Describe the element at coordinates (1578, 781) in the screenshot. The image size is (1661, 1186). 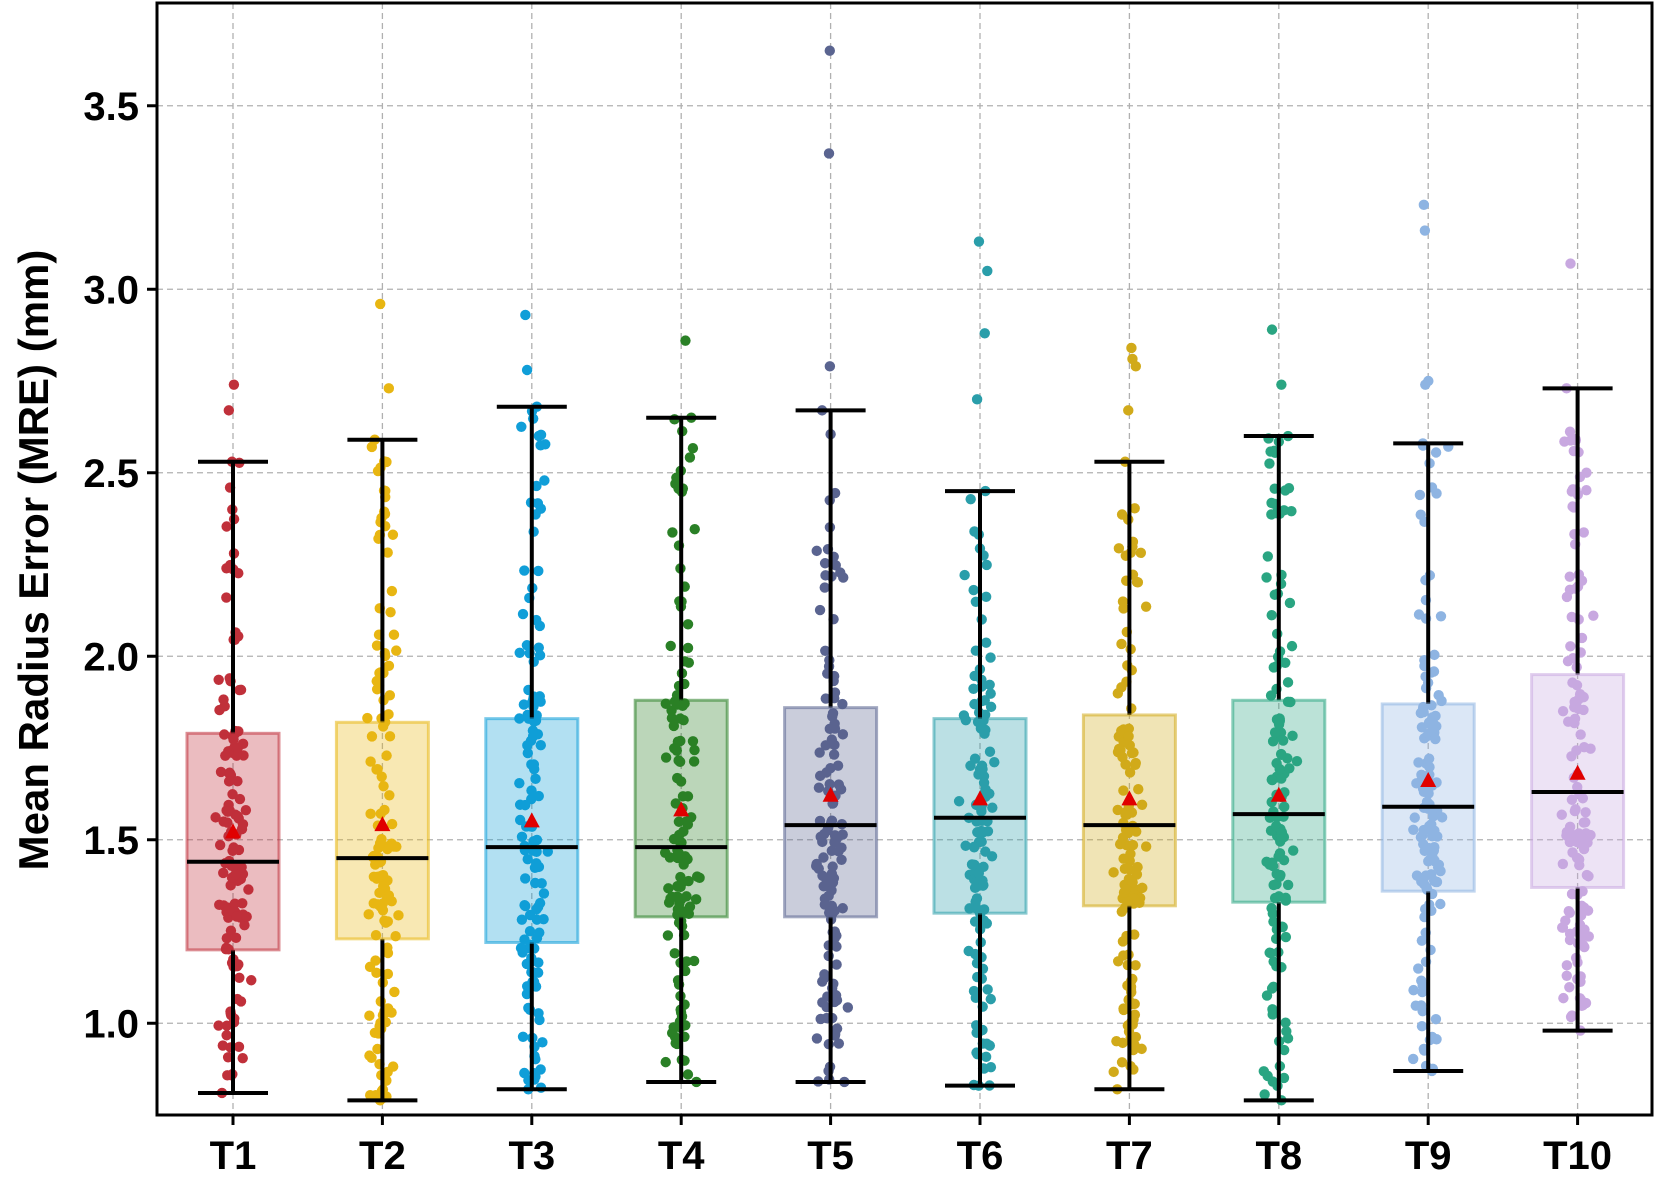
I see `box-iqr` at that location.